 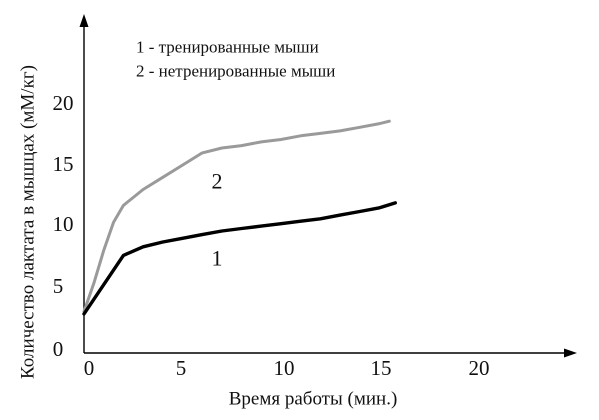 I want to click on x-tick-label-10: 10, so click(x=284, y=368).